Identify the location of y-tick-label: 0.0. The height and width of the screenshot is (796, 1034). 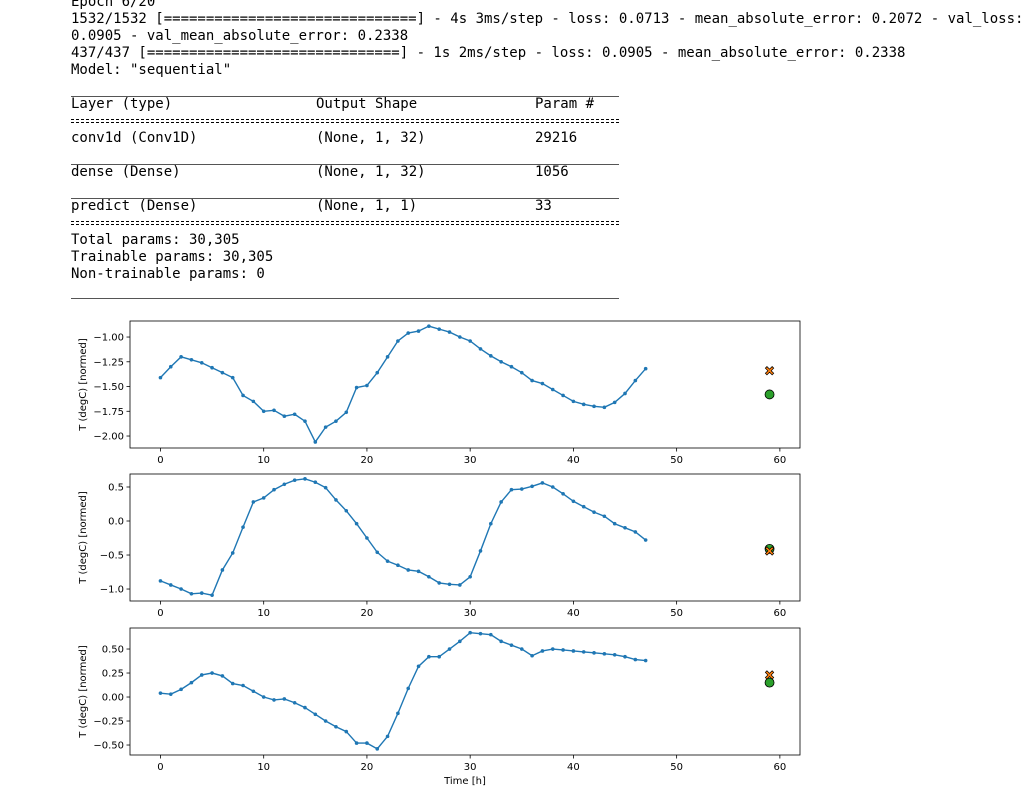
(116, 522).